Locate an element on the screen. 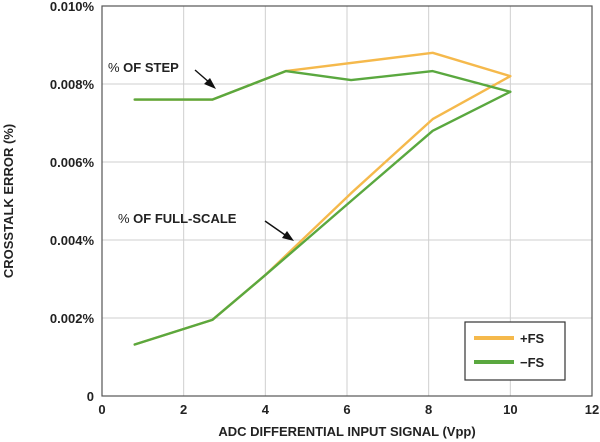 This screenshot has width=600, height=442. x-tick-label: 0 is located at coordinates (101, 409).